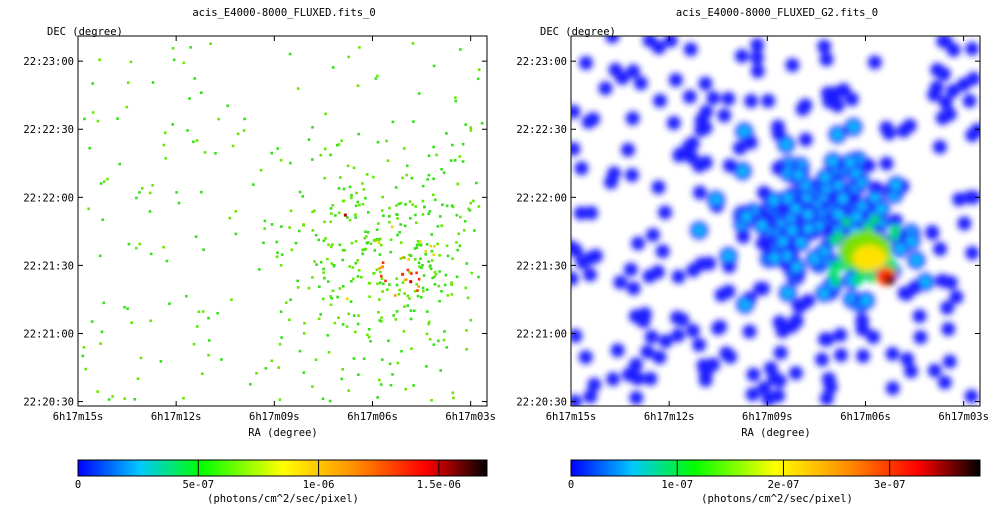 The width and height of the screenshot is (999, 529). I want to click on colorbar-tick-label: 0, so click(78, 485).